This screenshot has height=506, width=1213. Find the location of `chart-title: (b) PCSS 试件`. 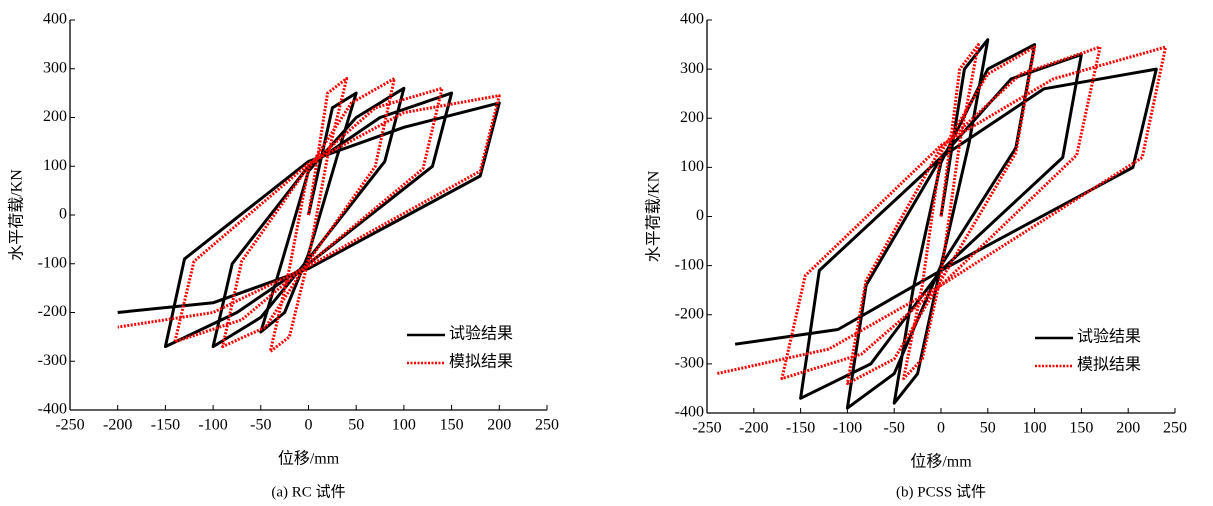

chart-title: (b) PCSS 试件 is located at coordinates (941, 491).